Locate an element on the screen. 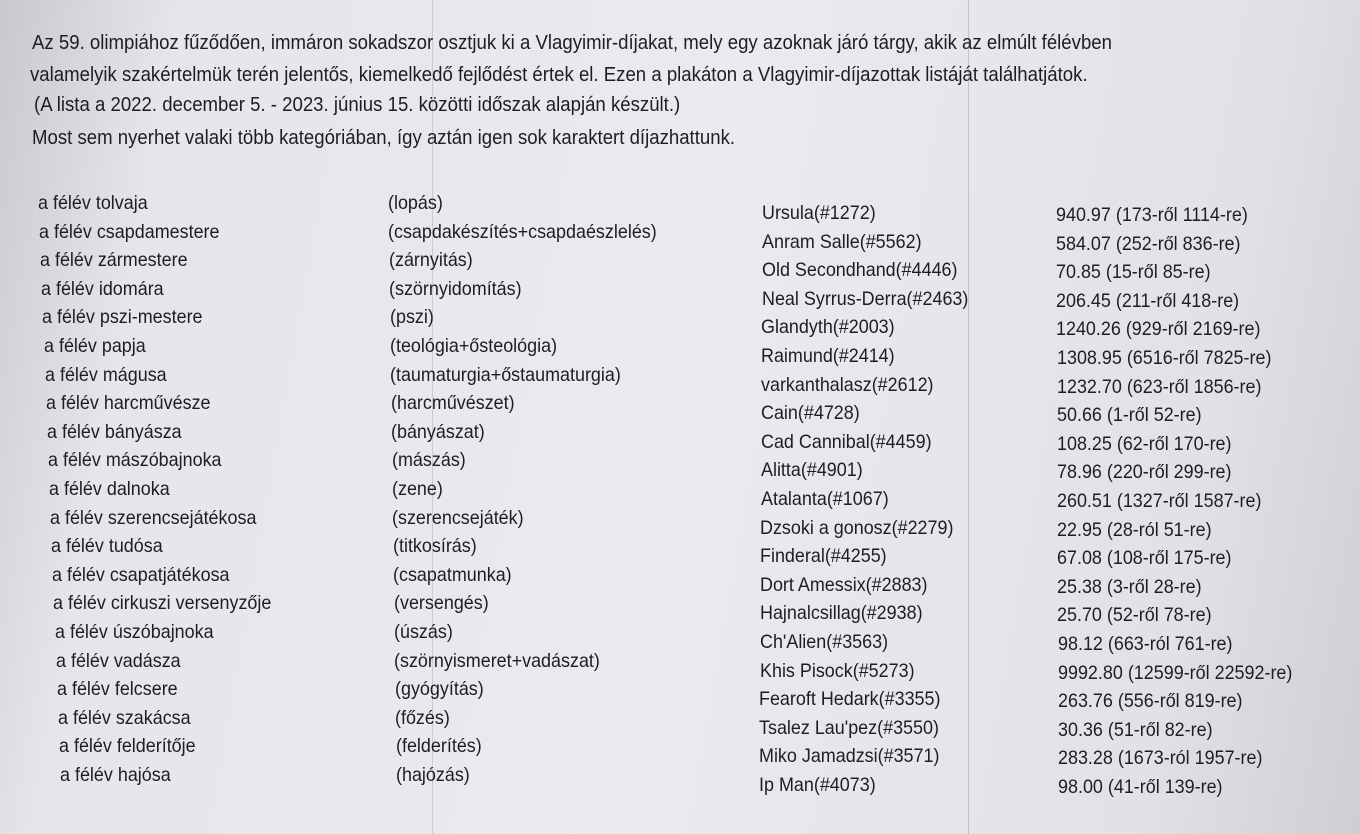 This screenshot has width=1360, height=834. winner: Dort Amessix(#2883) is located at coordinates (844, 584).